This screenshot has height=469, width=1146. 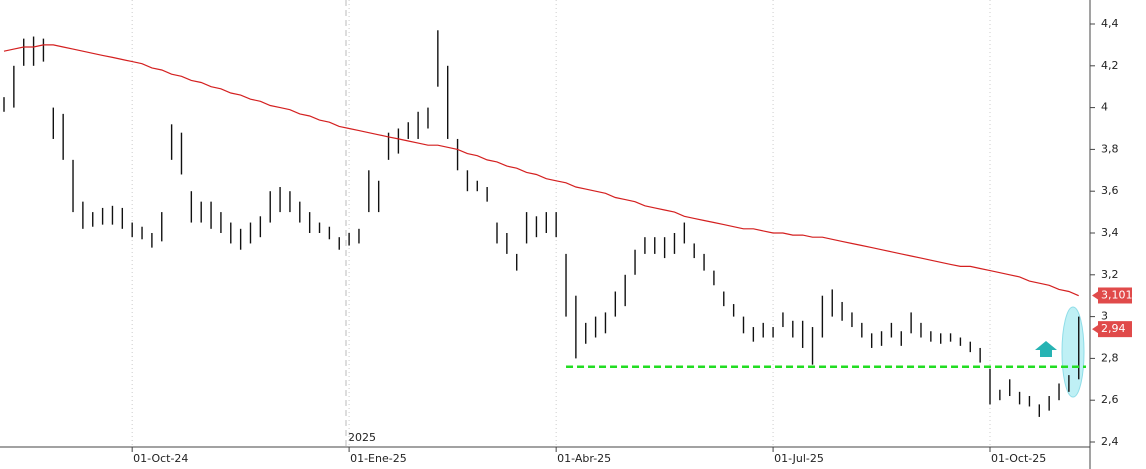 I want to click on y-tick-label: 3,2, so click(x=1110, y=274).